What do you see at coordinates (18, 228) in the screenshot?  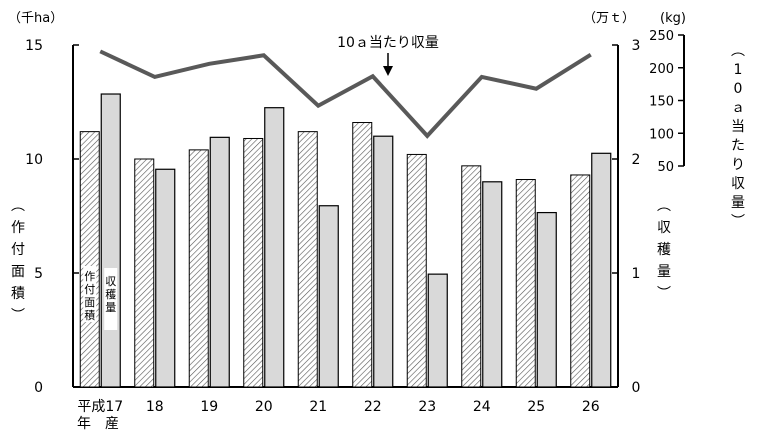 I see `axis-title-char: 作` at bounding box center [18, 228].